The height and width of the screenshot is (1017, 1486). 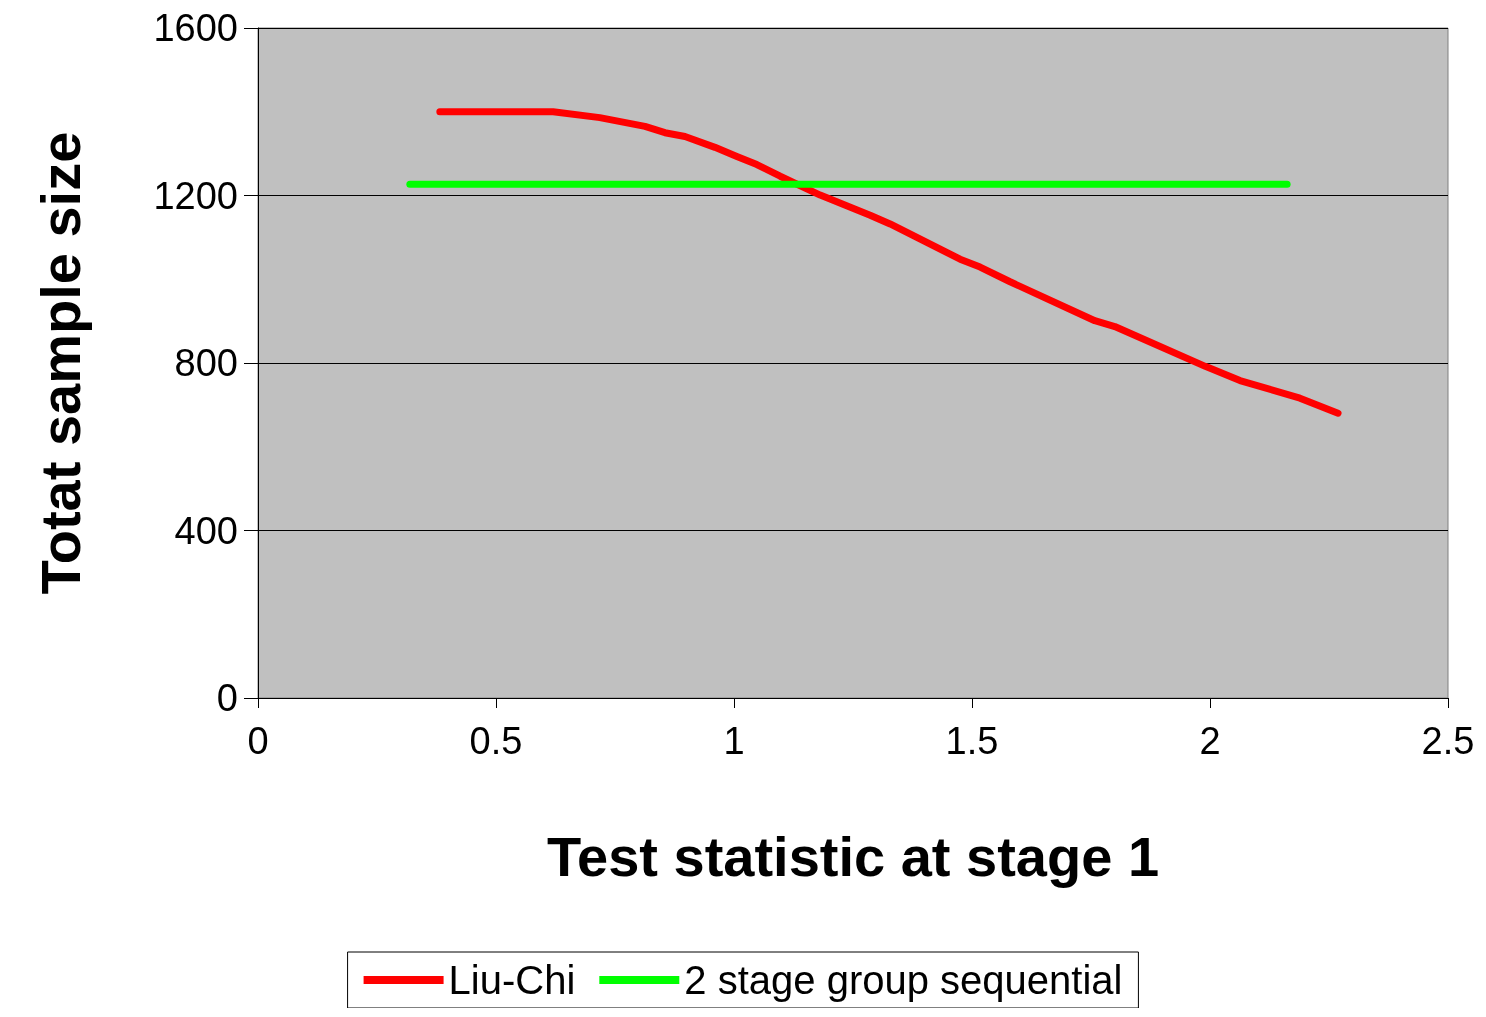 What do you see at coordinates (903, 980) in the screenshot?
I see `legend-label: 2 stage group sequential` at bounding box center [903, 980].